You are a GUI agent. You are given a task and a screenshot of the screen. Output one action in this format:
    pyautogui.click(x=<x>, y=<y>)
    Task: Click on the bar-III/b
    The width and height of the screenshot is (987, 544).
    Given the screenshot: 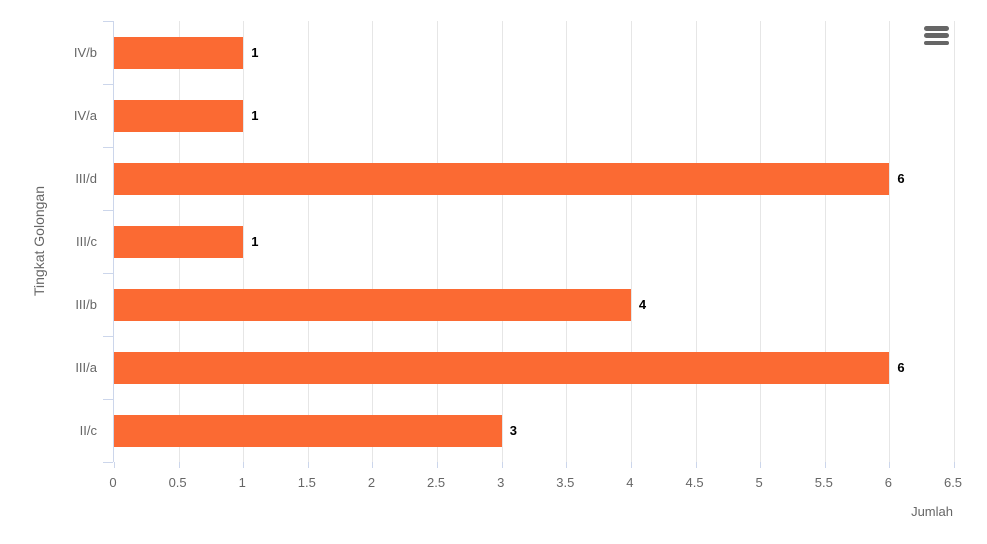 What is the action you would take?
    pyautogui.click(x=372, y=304)
    